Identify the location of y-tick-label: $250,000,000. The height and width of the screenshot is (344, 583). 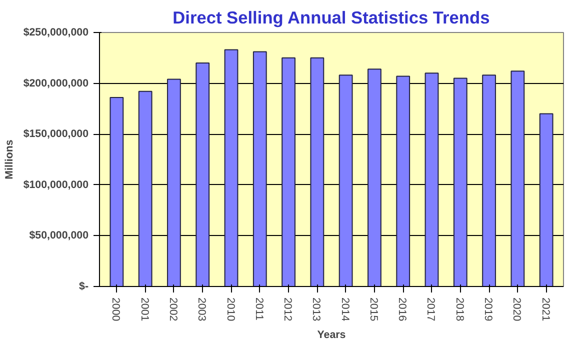
(56, 32).